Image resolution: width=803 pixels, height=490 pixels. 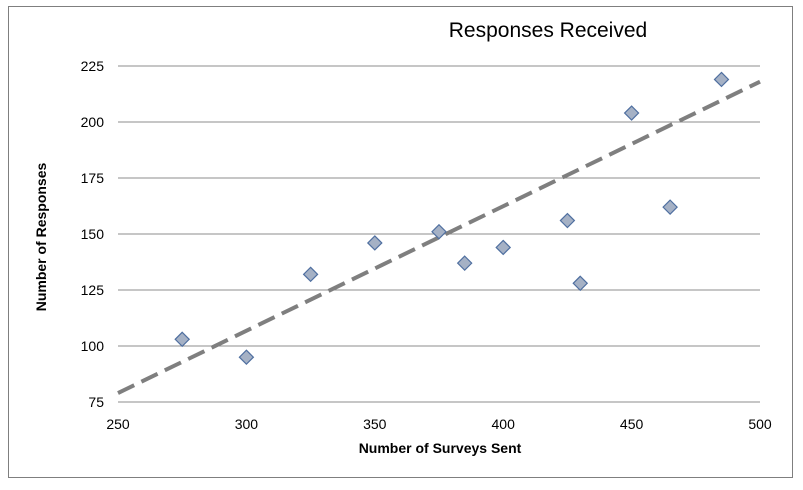 I want to click on x-tick-label: 350, so click(x=375, y=424).